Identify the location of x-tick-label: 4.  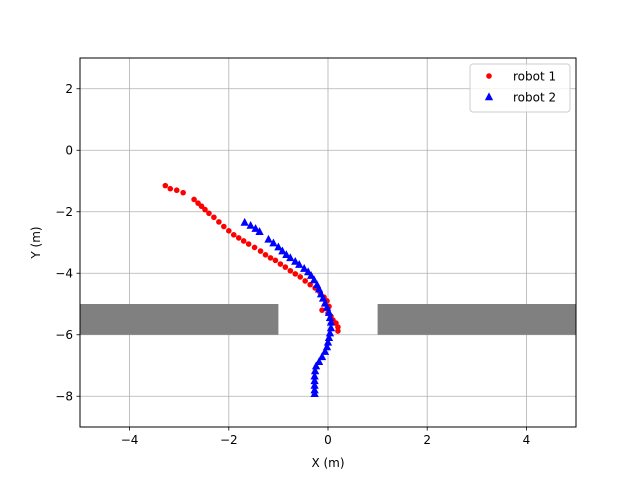
(527, 440).